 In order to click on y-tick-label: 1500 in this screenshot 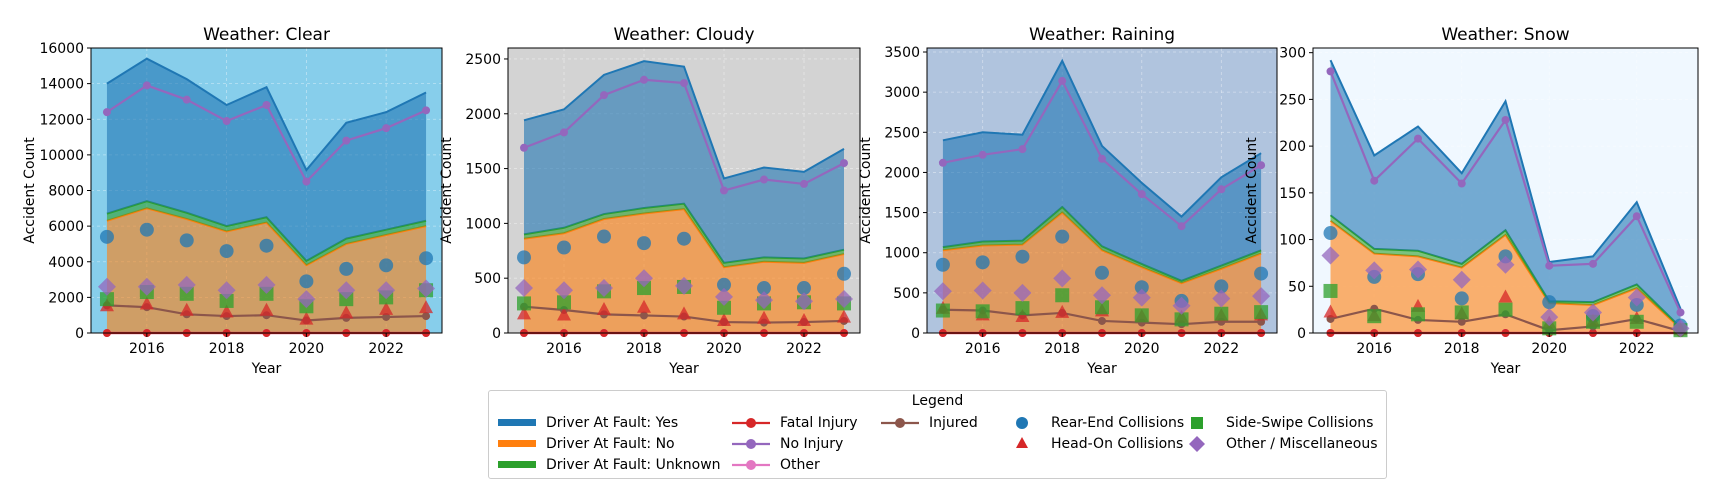, I will do `click(902, 214)`.